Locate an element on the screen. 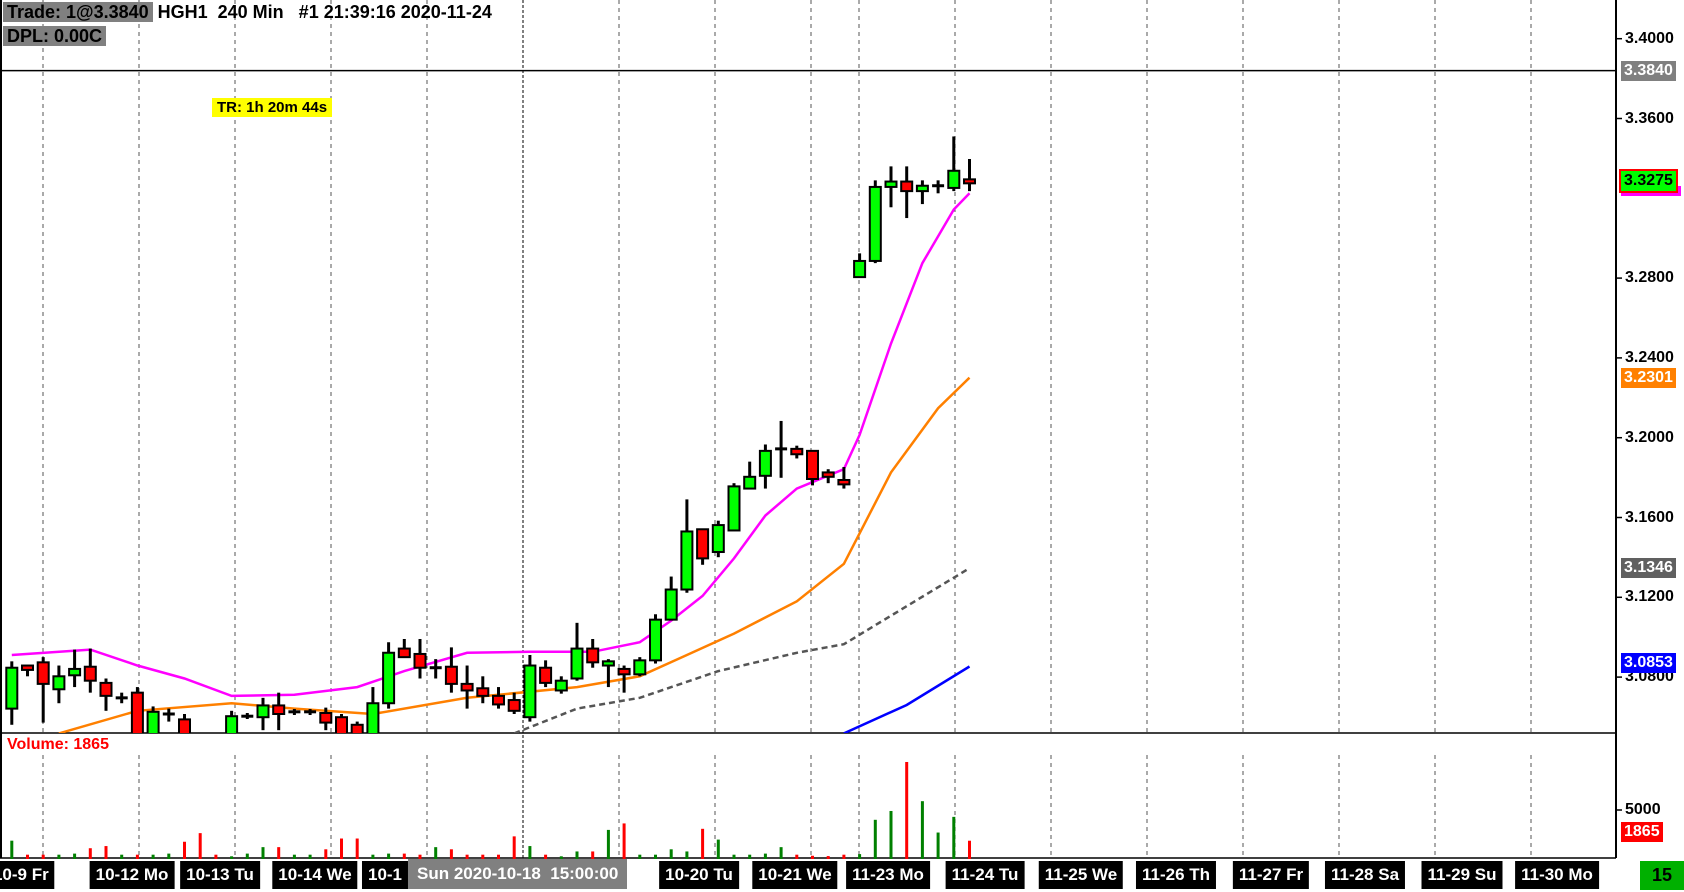 Image resolution: width=1684 pixels, height=892 pixels. axis-ticks is located at coordinates (1619, 424).